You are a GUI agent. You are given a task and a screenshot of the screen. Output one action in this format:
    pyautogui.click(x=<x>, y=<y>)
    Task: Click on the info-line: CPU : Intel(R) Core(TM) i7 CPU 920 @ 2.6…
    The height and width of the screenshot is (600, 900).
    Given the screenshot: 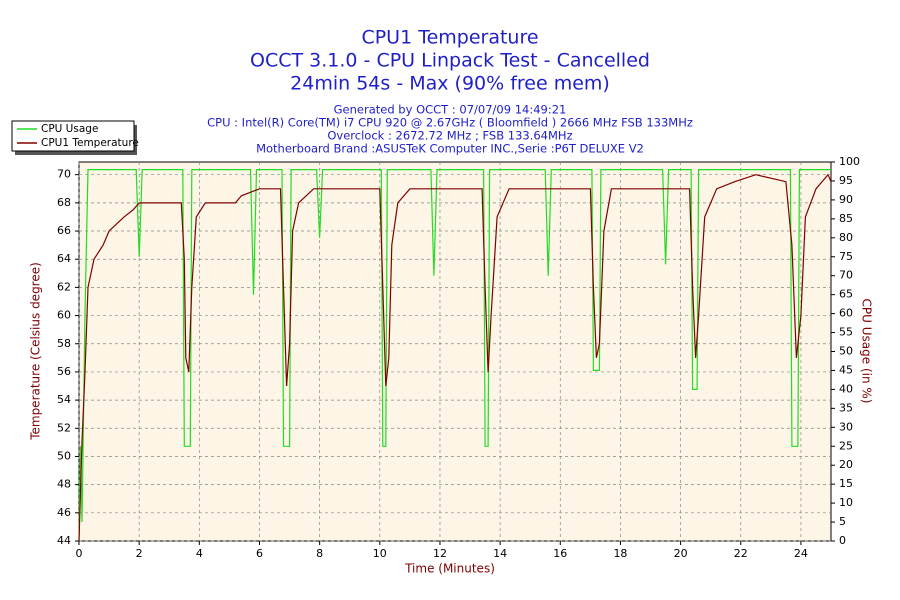 What is the action you would take?
    pyautogui.click(x=450, y=123)
    